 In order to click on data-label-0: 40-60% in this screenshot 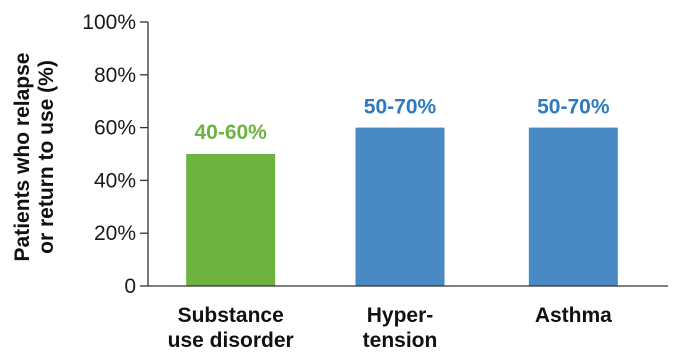, I will do `click(230, 132)`.